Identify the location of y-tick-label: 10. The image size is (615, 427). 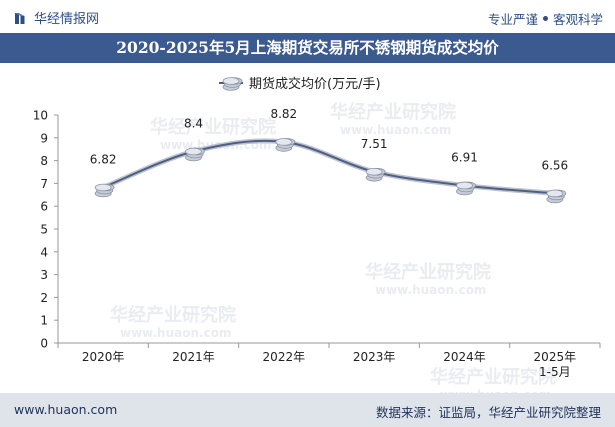
(40, 116).